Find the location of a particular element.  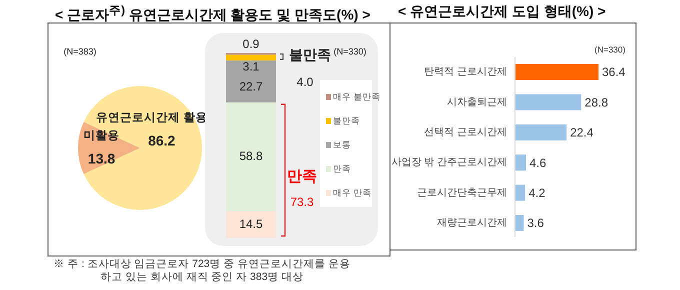

legend-label: 매우 만족 is located at coordinates (352, 192).